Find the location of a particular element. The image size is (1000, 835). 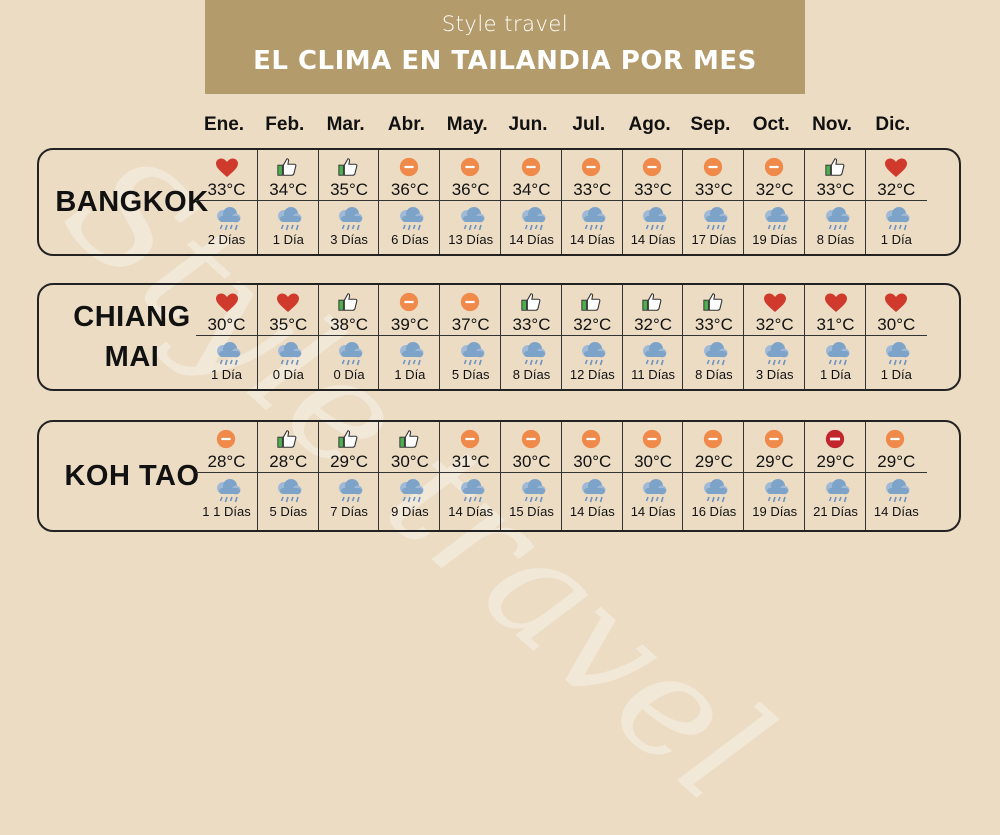

month-cell: 35°C 0 Día is located at coordinates (287, 337).